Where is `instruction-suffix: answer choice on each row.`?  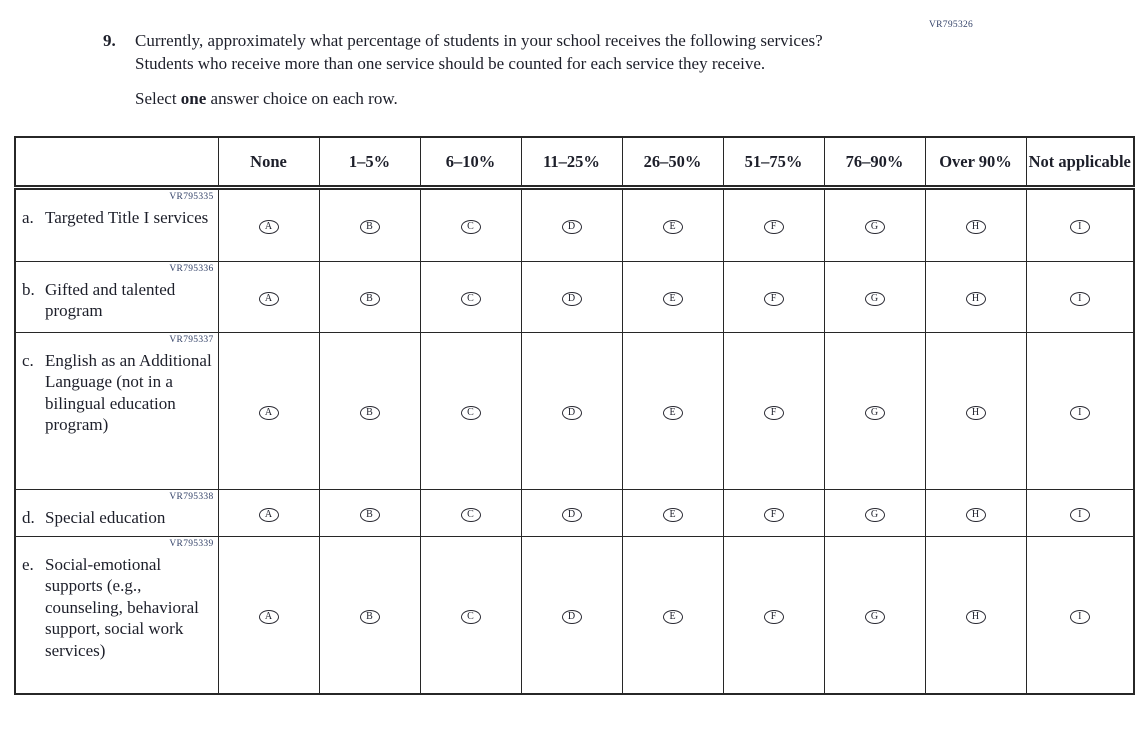 instruction-suffix: answer choice on each row. is located at coordinates (302, 98).